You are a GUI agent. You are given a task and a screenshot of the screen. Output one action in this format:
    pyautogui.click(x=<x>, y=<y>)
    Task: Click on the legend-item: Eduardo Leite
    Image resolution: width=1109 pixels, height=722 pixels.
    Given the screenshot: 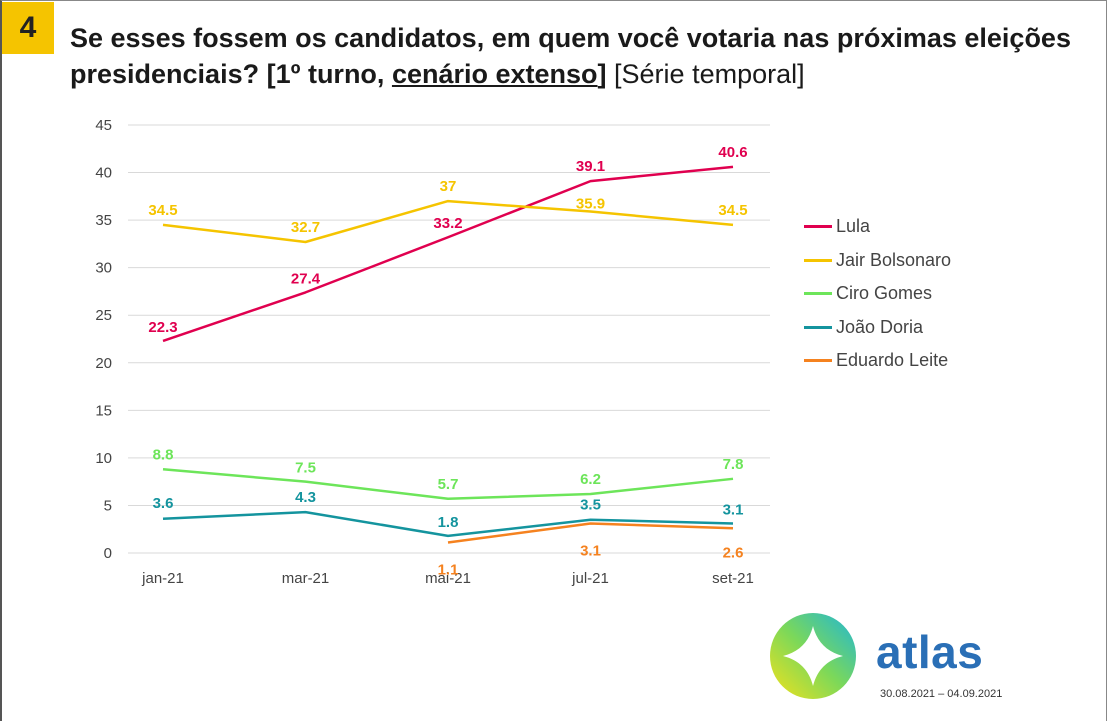 What is the action you would take?
    pyautogui.click(x=877, y=361)
    